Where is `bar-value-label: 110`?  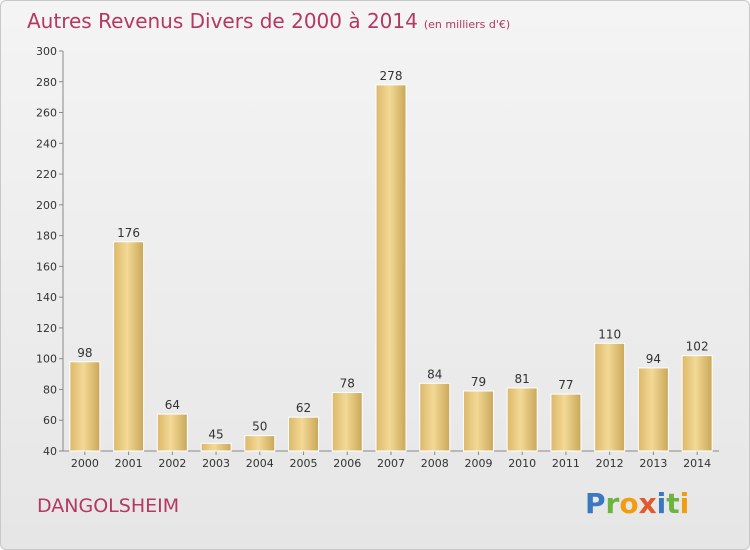 bar-value-label: 110 is located at coordinates (609, 334).